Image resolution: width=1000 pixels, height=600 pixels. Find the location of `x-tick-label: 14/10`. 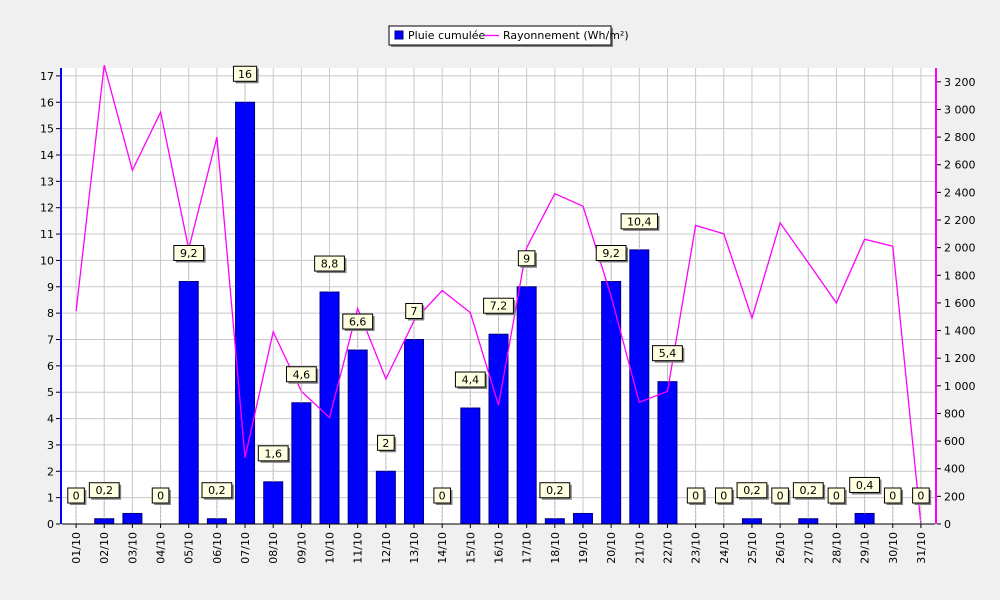

x-tick-label: 14/10 is located at coordinates (442, 548).